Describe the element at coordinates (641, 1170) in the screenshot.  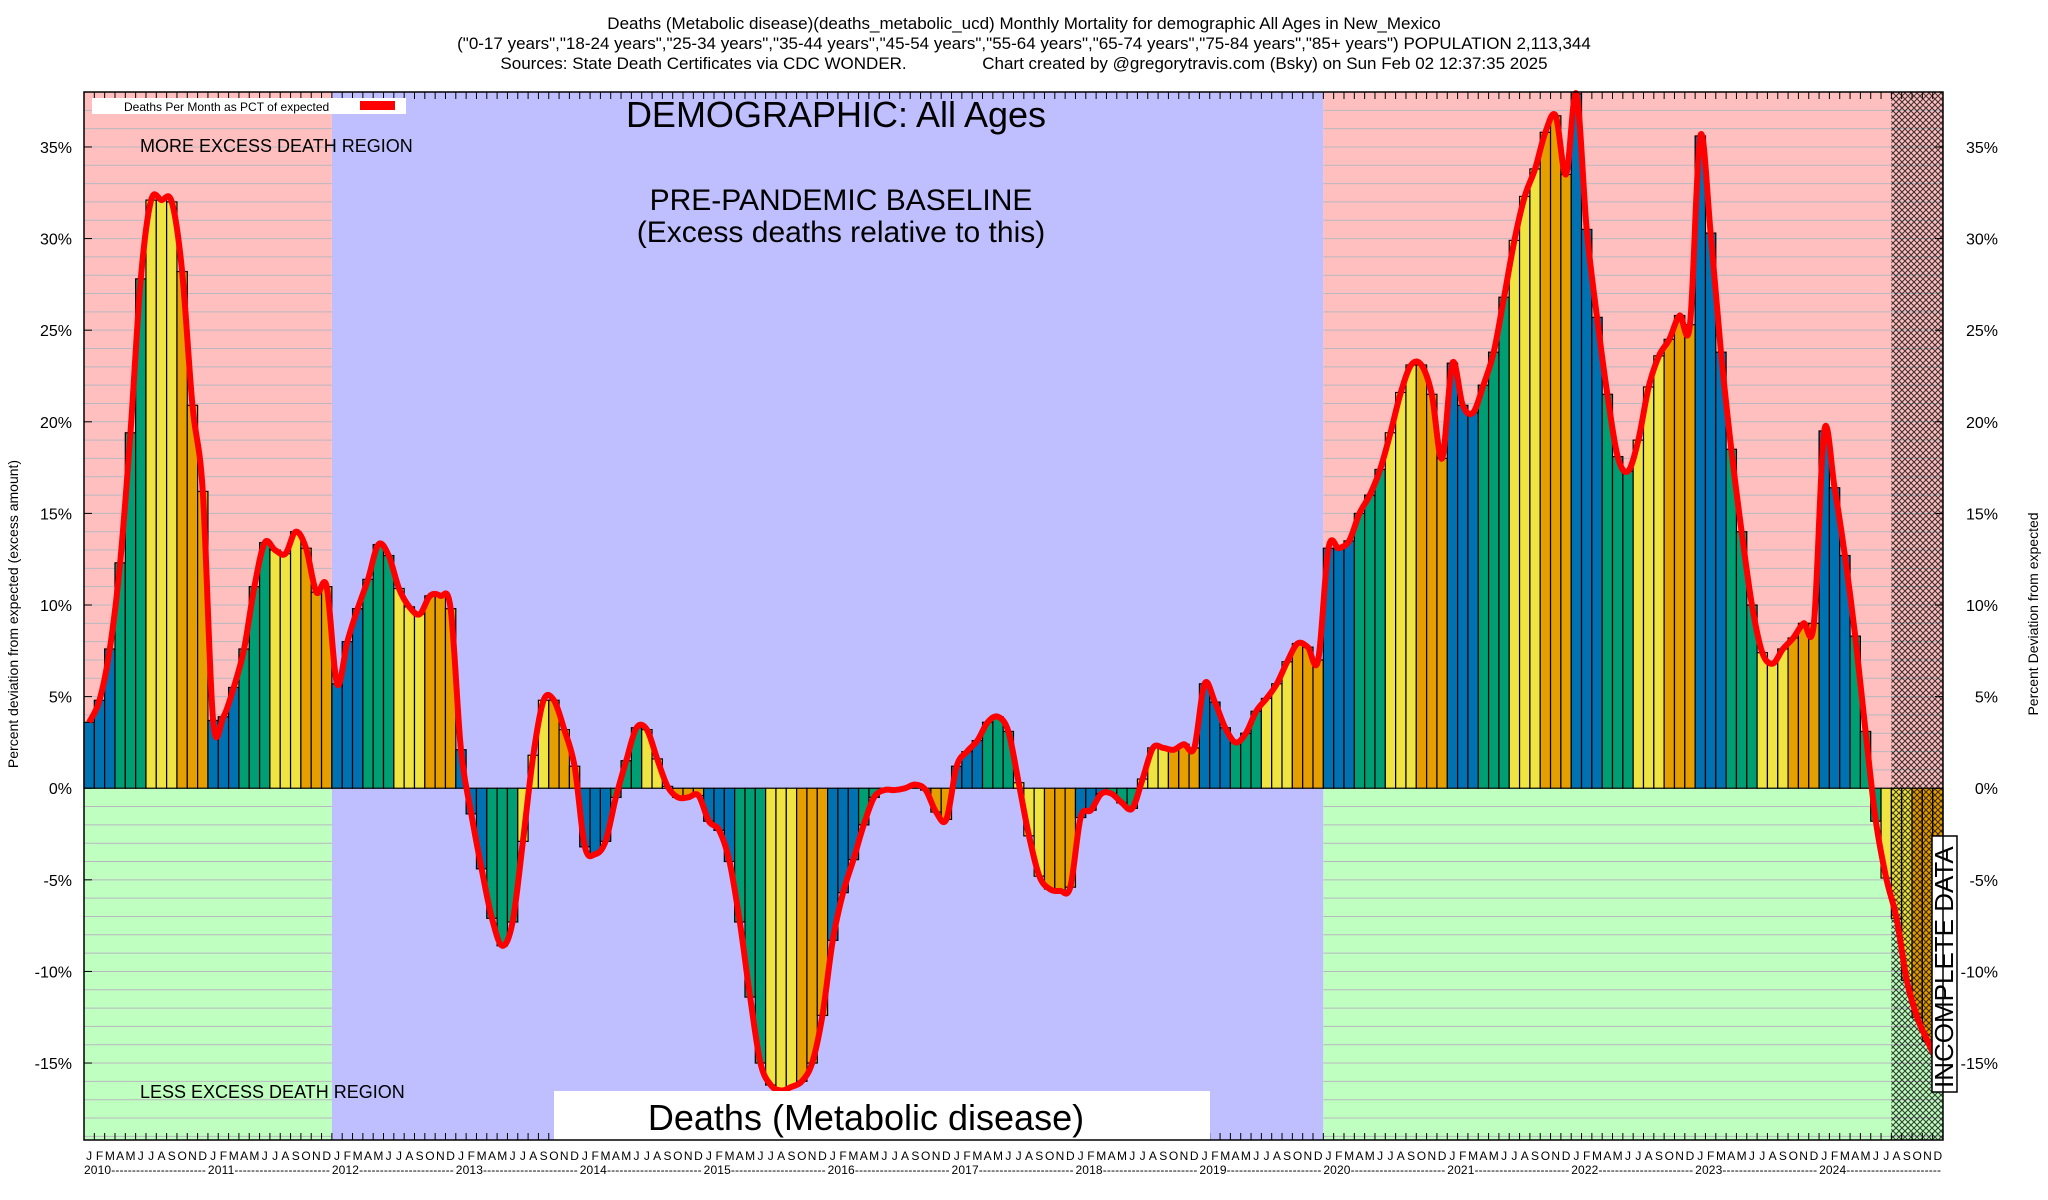
I see `x-year-label: 2014-----------------------` at that location.